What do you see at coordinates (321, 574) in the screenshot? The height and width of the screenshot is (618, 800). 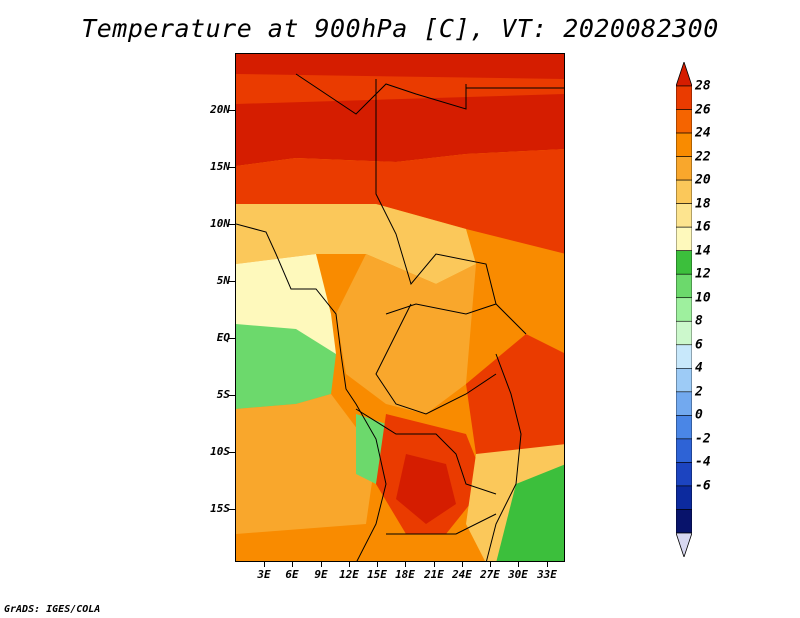 I see `lon-label: 9E` at bounding box center [321, 574].